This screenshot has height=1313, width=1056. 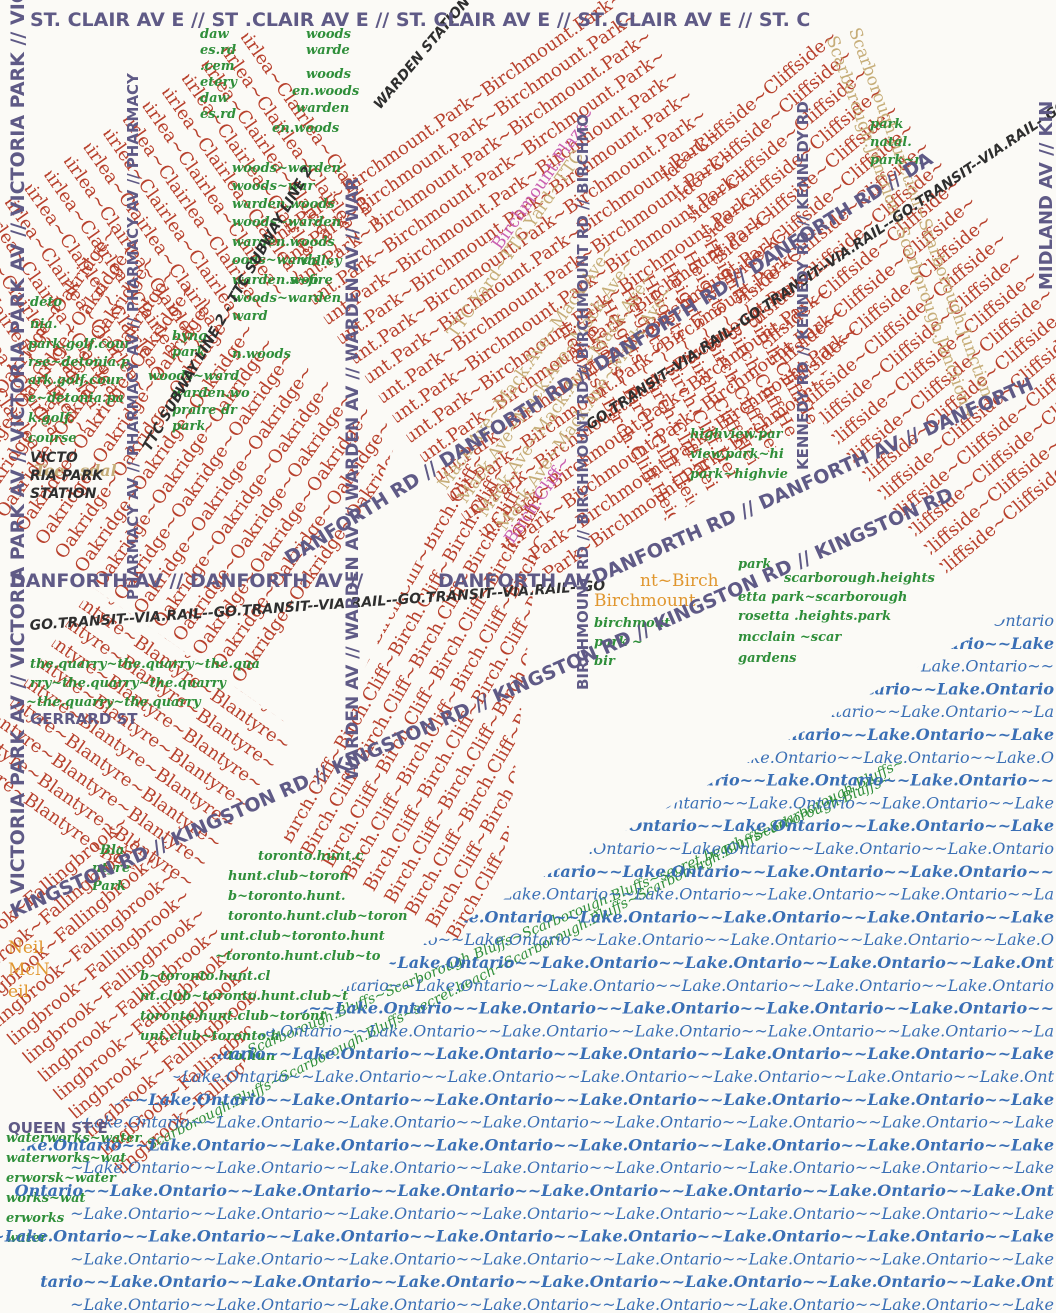 What do you see at coordinates (283, 242) in the screenshot?
I see `svg-text: warden.woods` at bounding box center [283, 242].